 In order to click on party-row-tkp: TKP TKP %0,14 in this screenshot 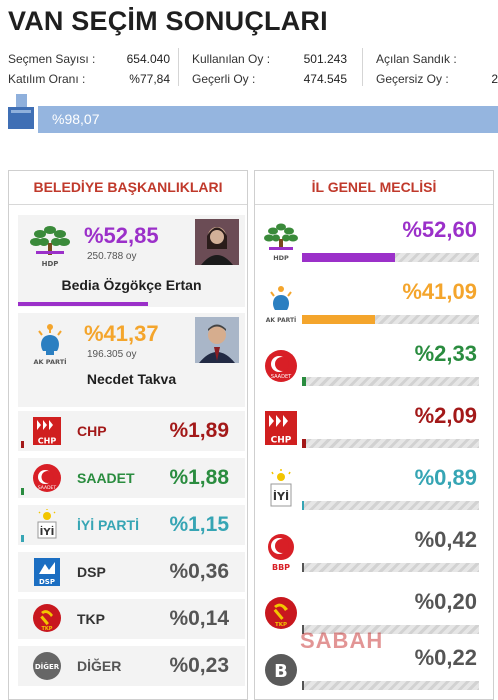, I will do `click(131, 619)`.